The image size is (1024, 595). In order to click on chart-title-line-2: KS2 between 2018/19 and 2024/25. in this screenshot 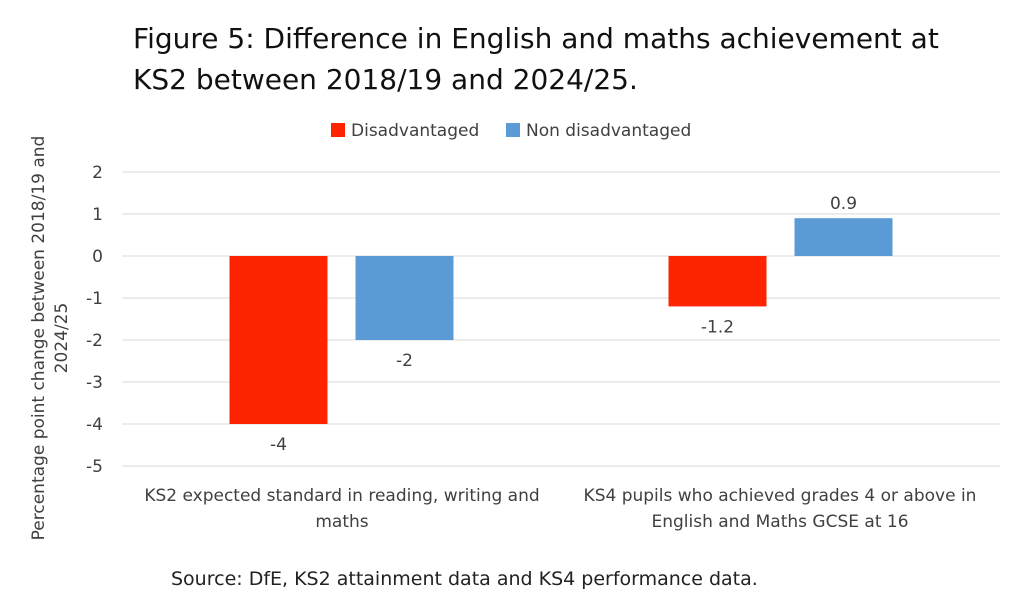, I will do `click(385, 79)`.